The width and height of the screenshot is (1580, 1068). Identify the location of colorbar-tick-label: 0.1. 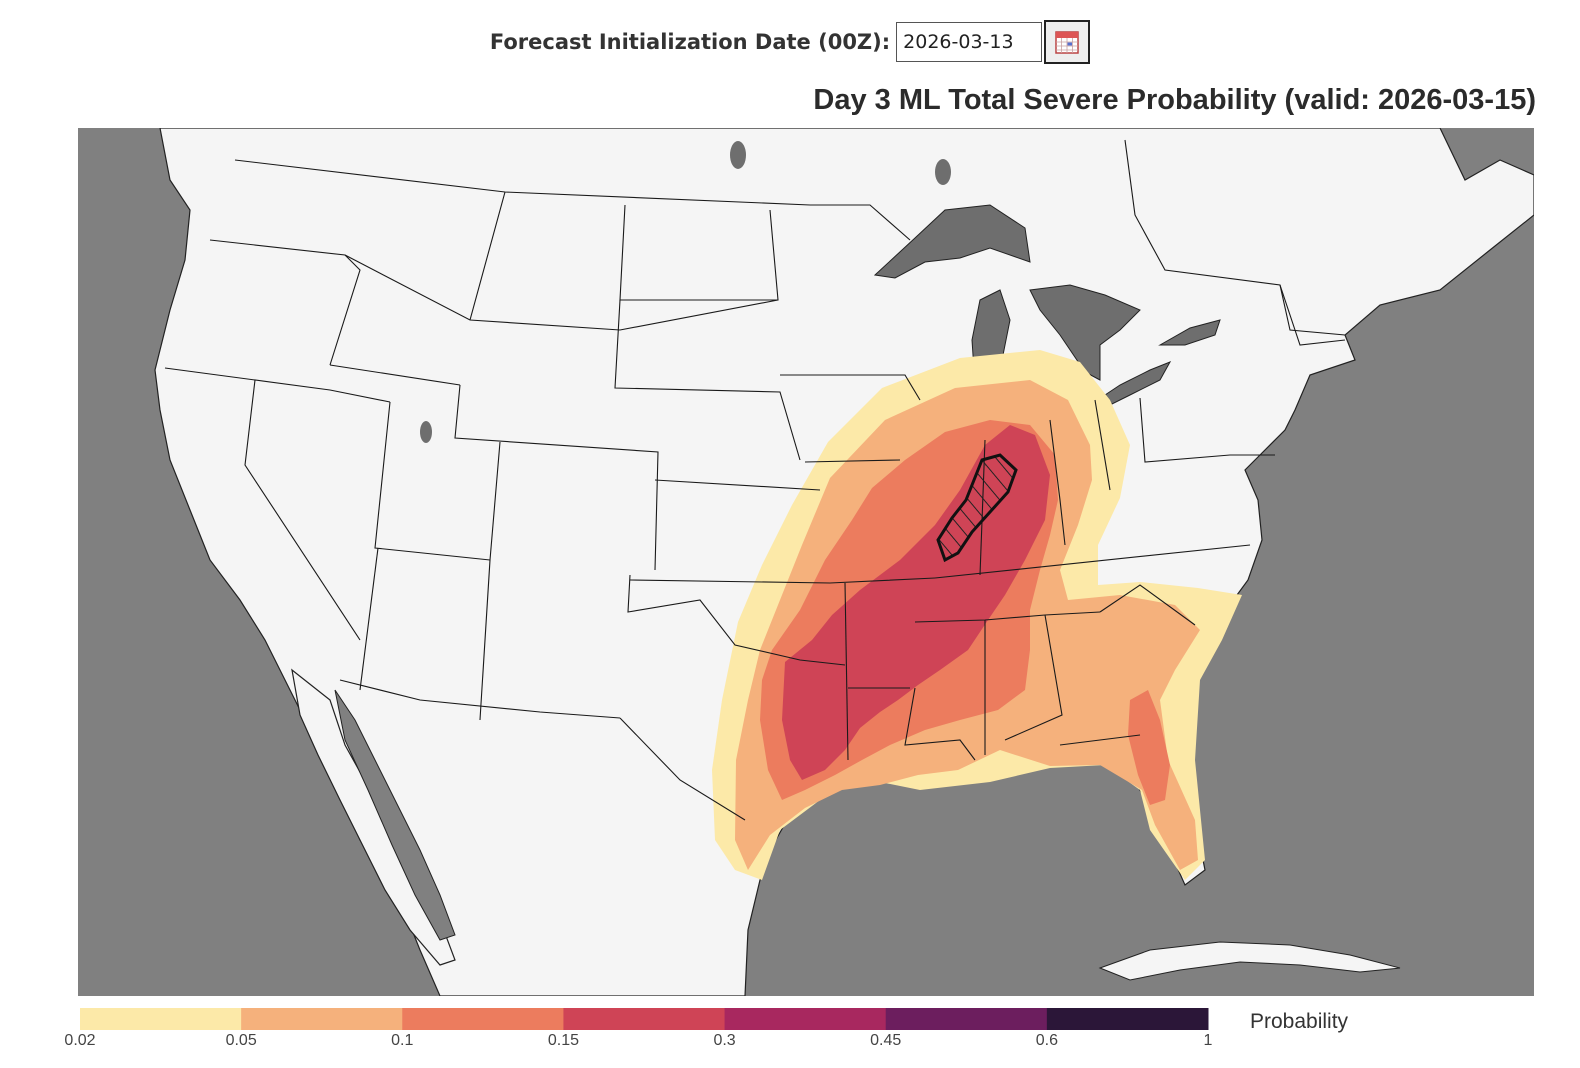
(402, 1040).